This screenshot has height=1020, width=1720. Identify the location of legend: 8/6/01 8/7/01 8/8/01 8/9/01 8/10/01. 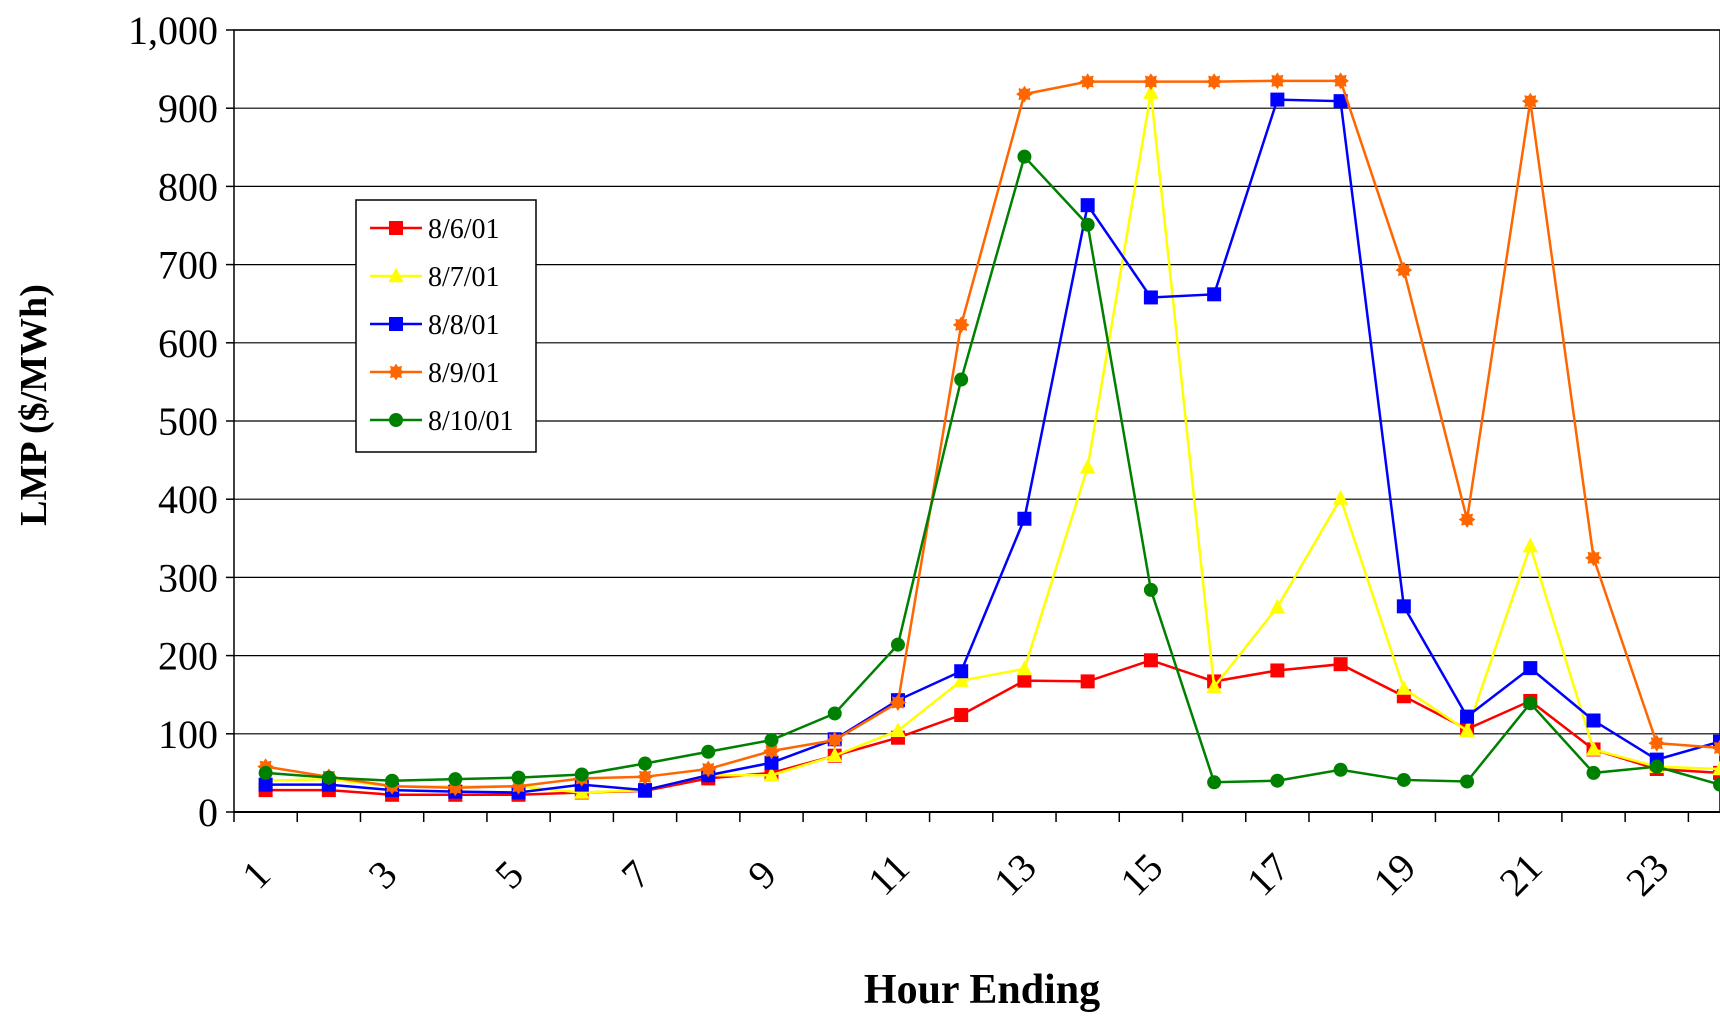
(446, 326).